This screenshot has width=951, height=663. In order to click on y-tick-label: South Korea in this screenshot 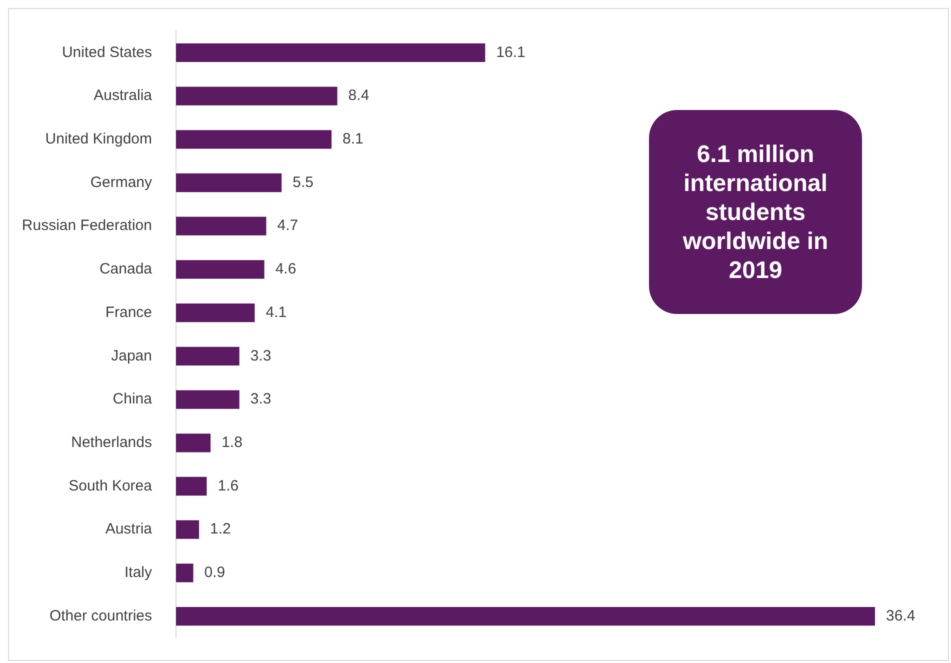, I will do `click(110, 485)`.